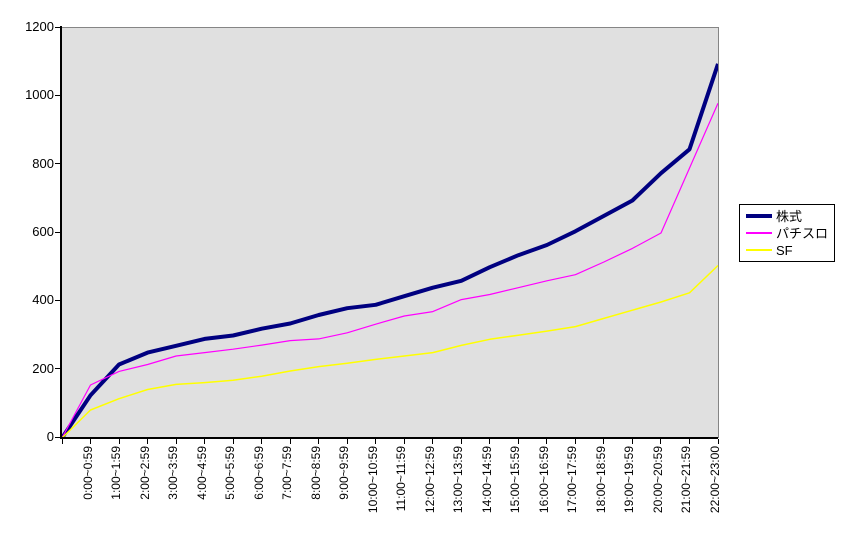  What do you see at coordinates (43, 300) in the screenshot?
I see `y-axis-tick-label: 400` at bounding box center [43, 300].